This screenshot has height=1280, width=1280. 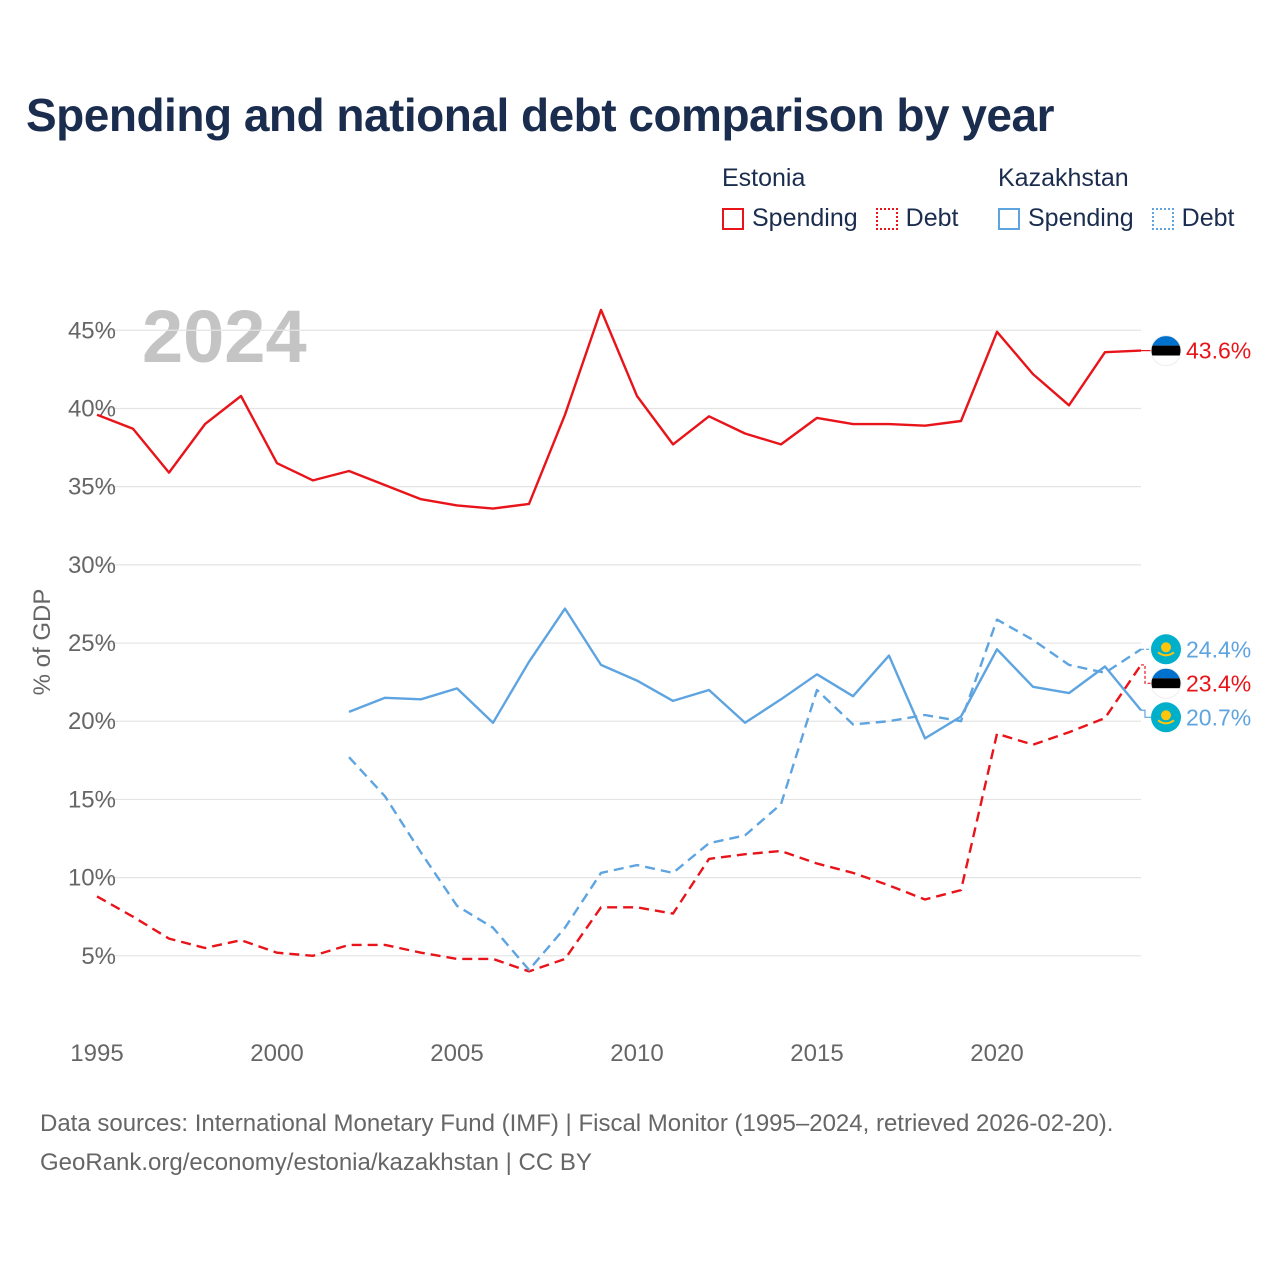 What do you see at coordinates (1218, 683) in the screenshot?
I see `end-value-label: 23.4%` at bounding box center [1218, 683].